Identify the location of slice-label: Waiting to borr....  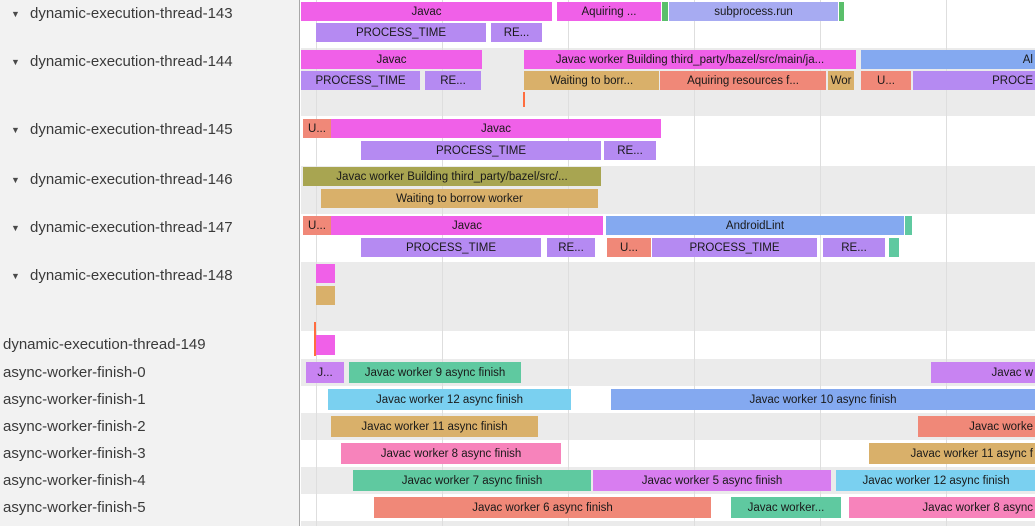
(591, 80).